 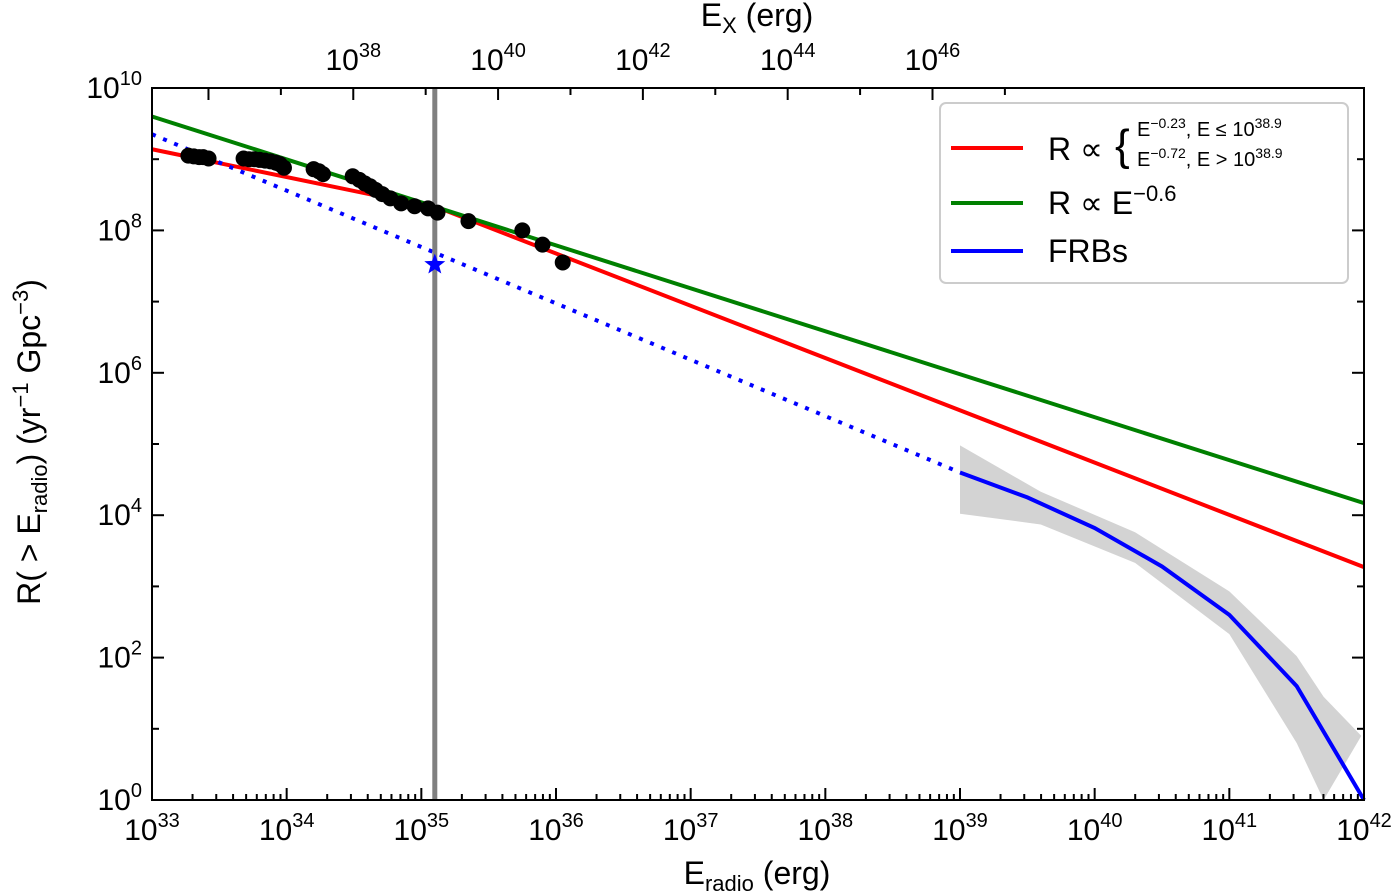 I want to click on legend-case-2: E−0.72, E > 1038.9, so click(x=1210, y=158).